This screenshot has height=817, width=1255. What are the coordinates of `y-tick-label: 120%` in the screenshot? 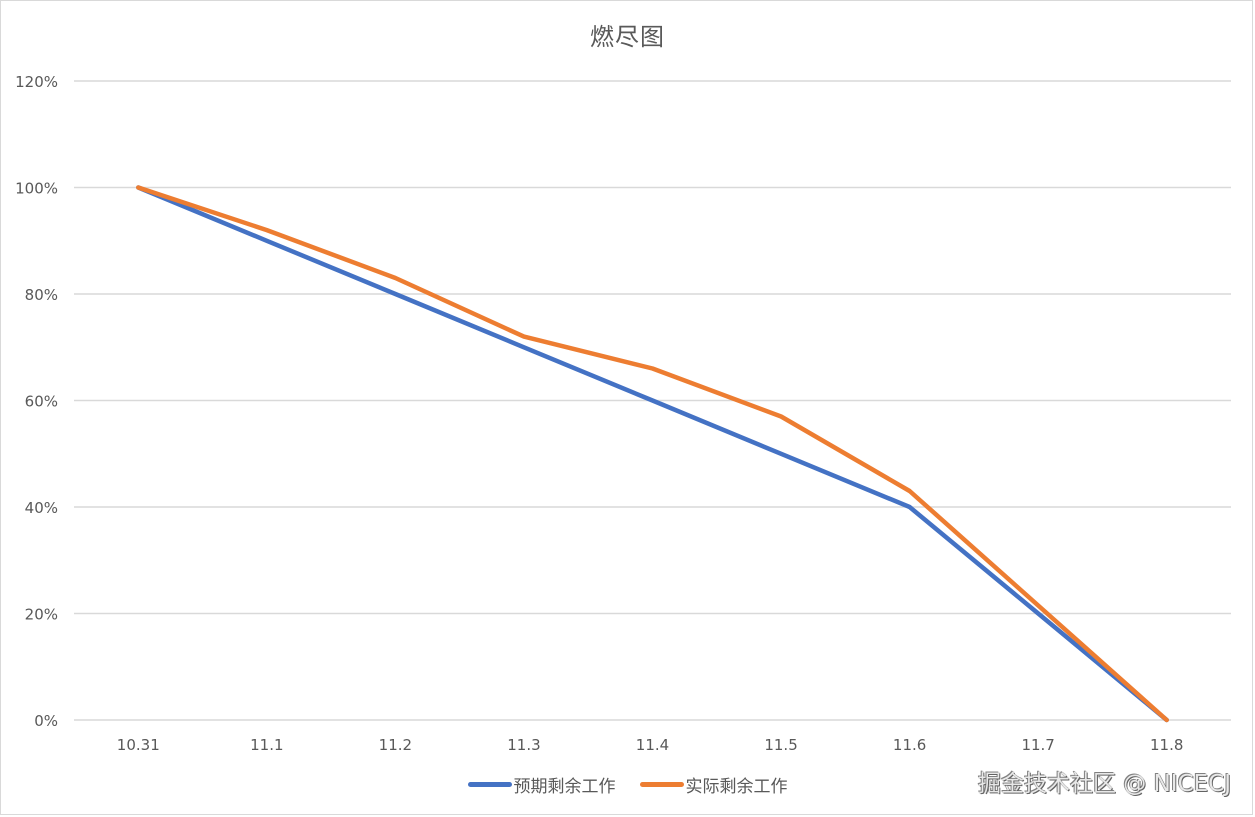 It's located at (36, 82).